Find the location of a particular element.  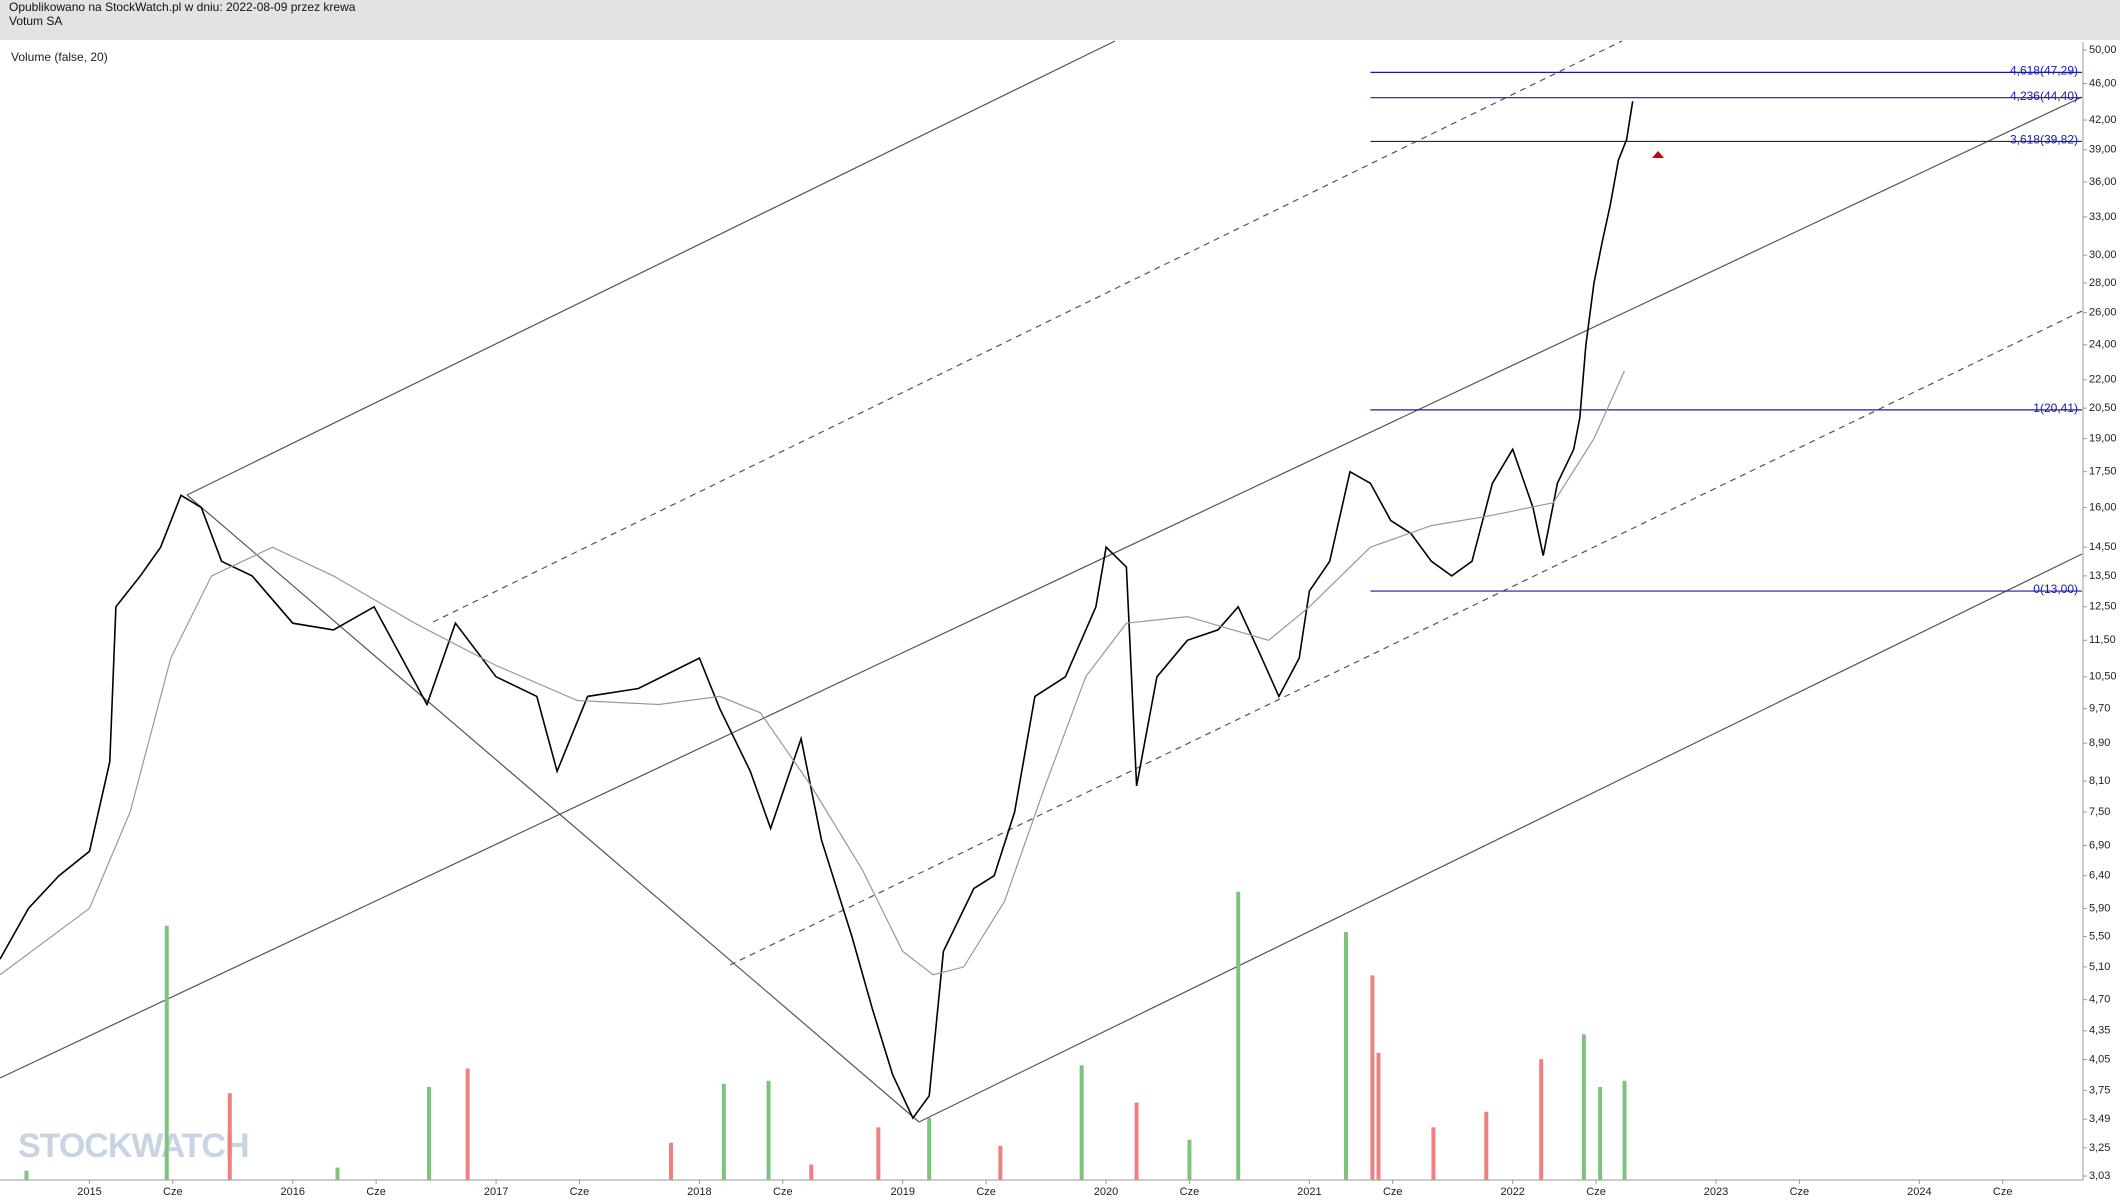

y-tick-label: 9,70 is located at coordinates (2099, 709).